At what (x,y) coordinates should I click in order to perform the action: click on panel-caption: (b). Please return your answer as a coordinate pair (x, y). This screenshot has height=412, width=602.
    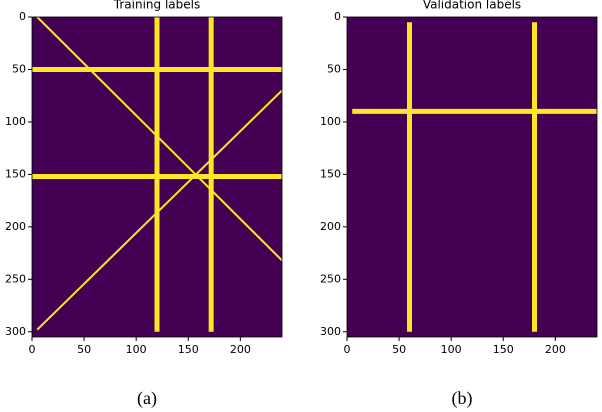
    Looking at the image, I should click on (462, 398).